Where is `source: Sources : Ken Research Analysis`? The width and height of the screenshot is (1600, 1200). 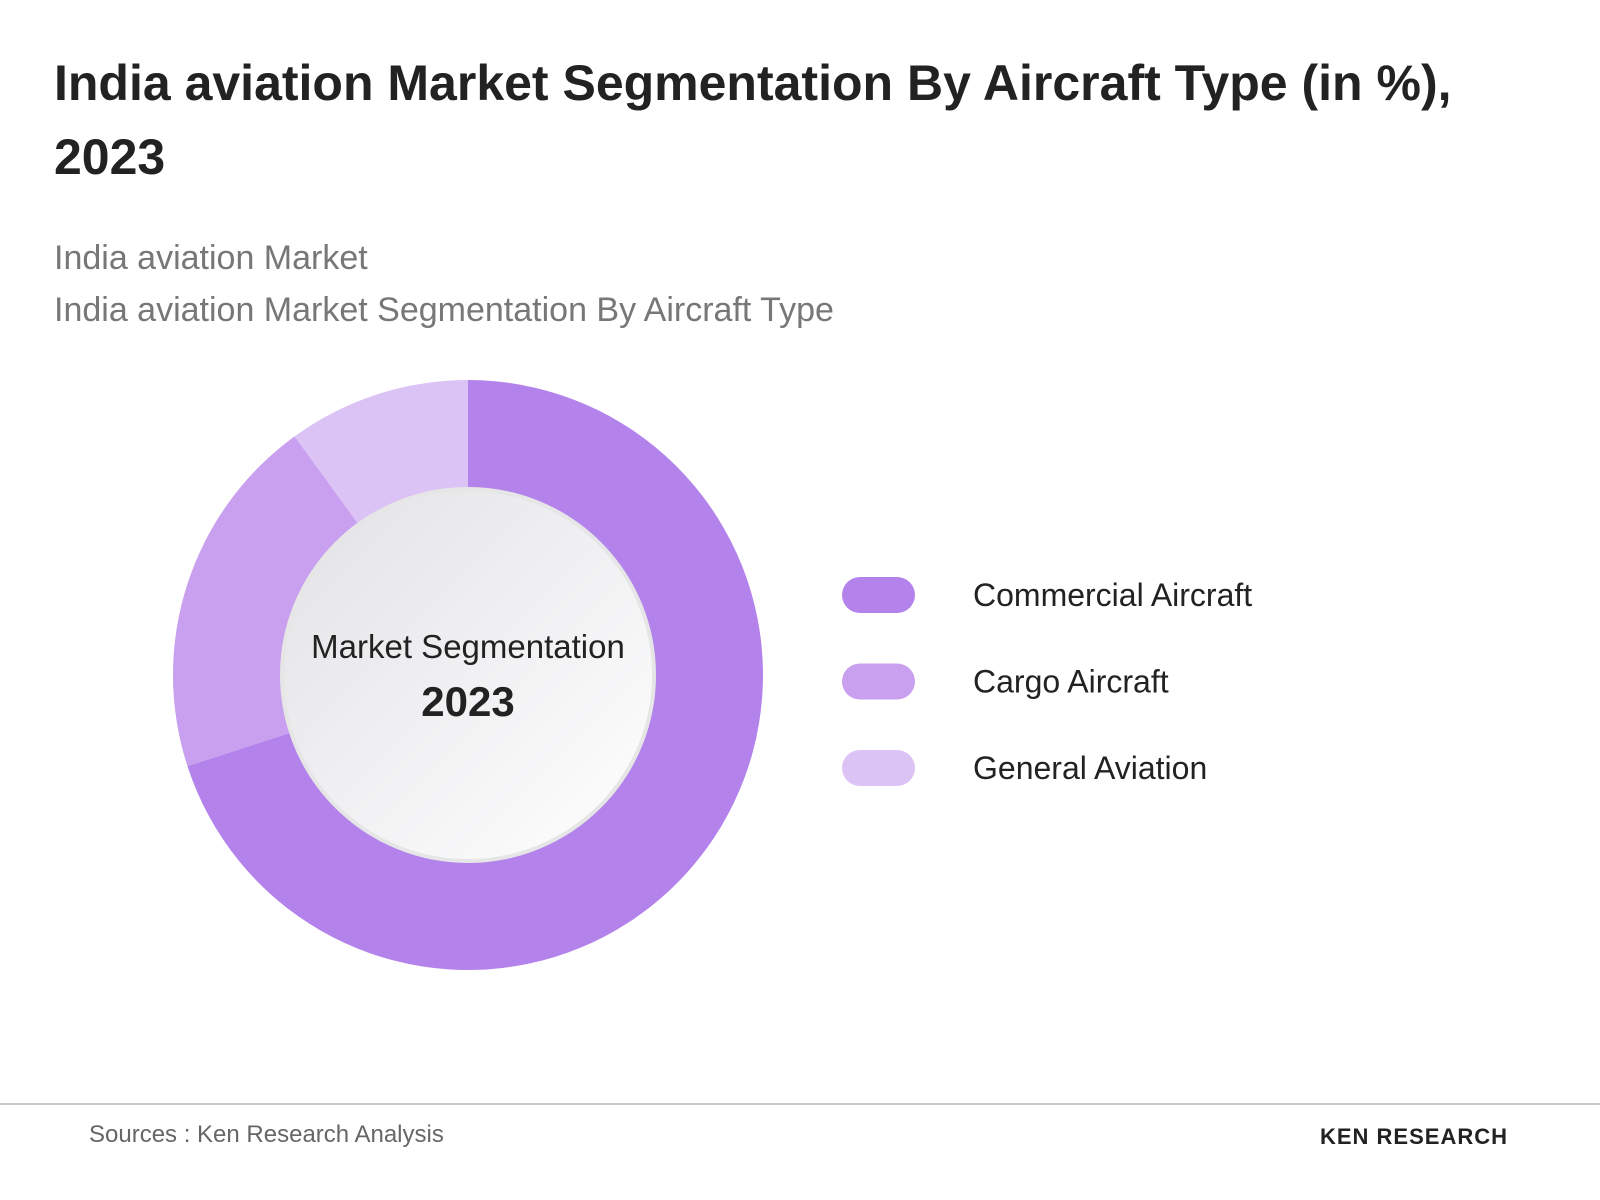 source: Sources : Ken Research Analysis is located at coordinates (266, 1134).